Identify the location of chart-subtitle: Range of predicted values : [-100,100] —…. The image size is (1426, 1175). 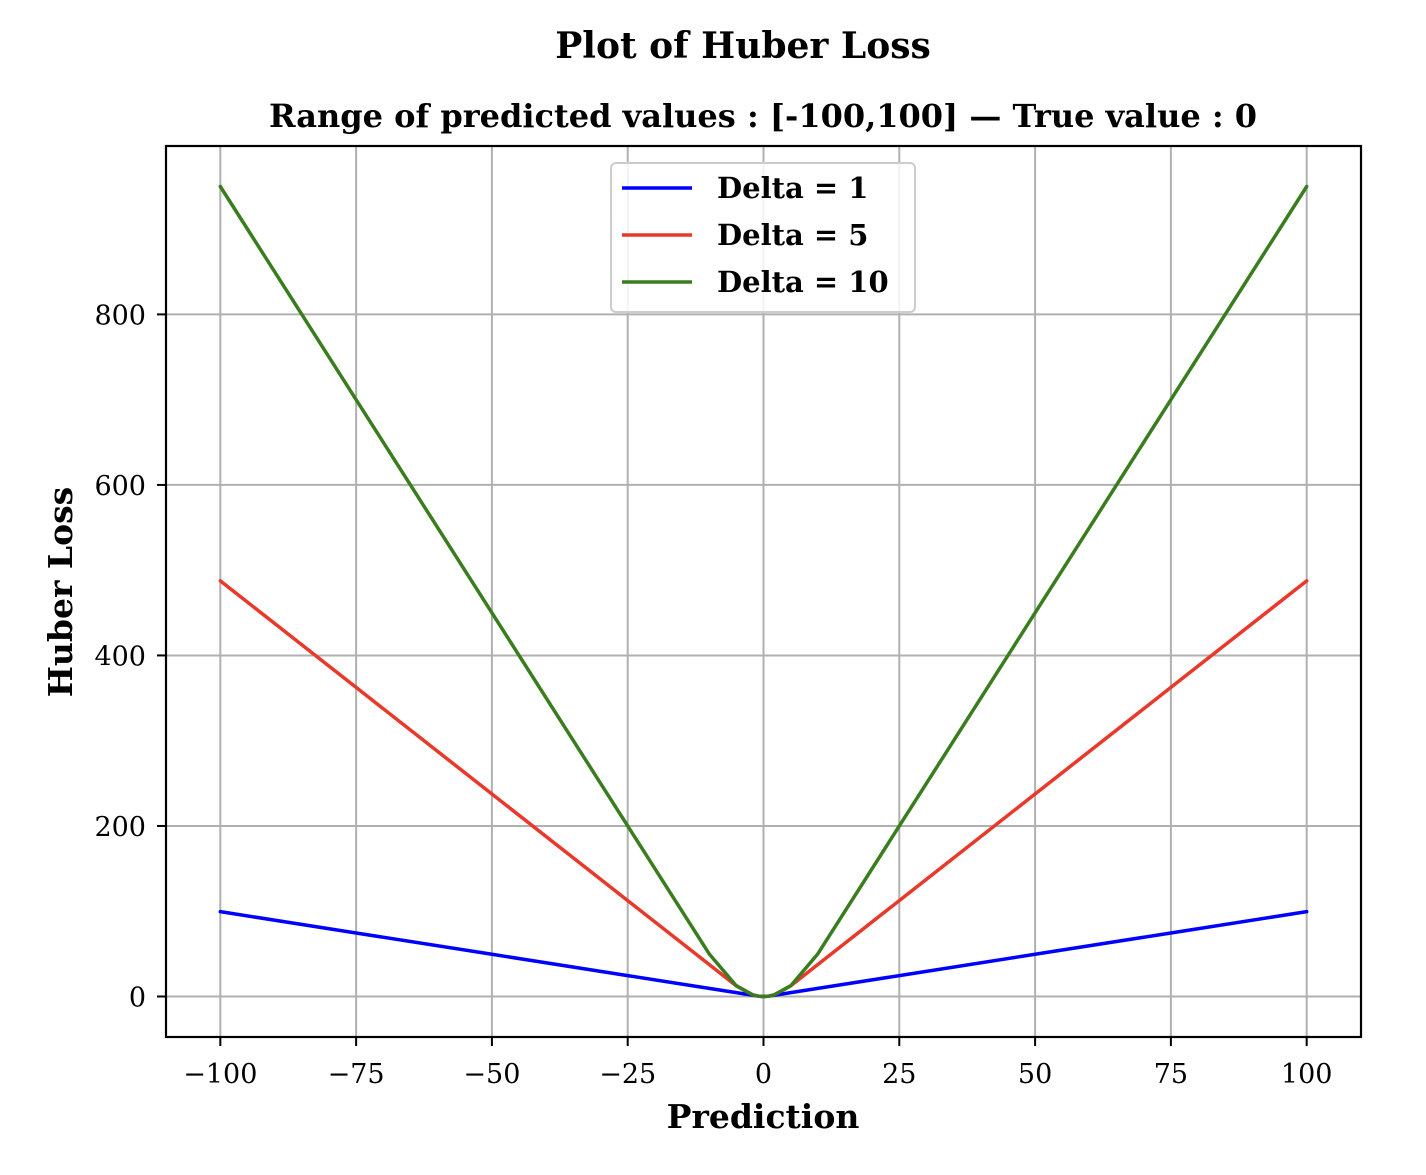
(763, 116).